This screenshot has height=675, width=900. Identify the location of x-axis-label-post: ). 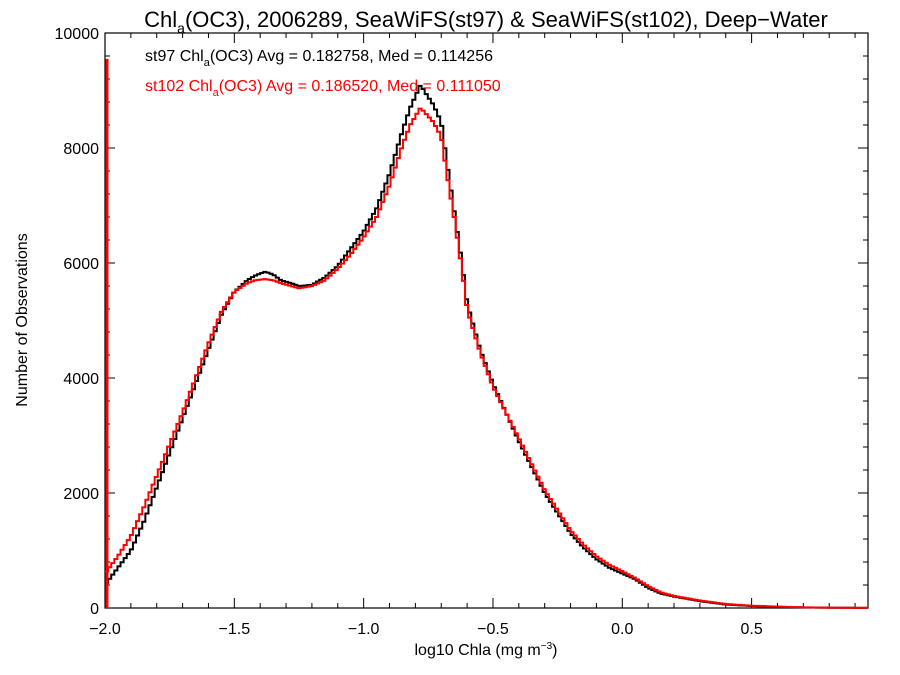
(554, 650).